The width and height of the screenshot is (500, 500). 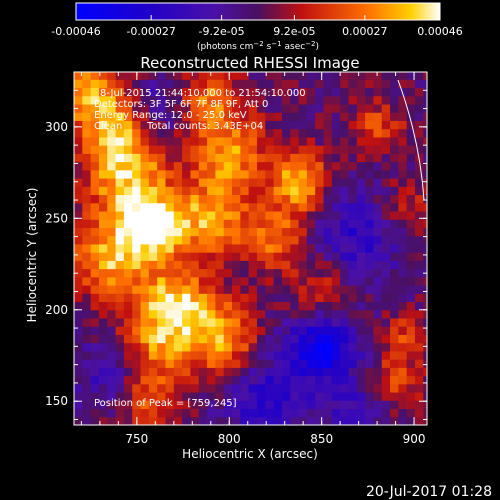 What do you see at coordinates (56, 127) in the screenshot?
I see `y-tick-label: 300` at bounding box center [56, 127].